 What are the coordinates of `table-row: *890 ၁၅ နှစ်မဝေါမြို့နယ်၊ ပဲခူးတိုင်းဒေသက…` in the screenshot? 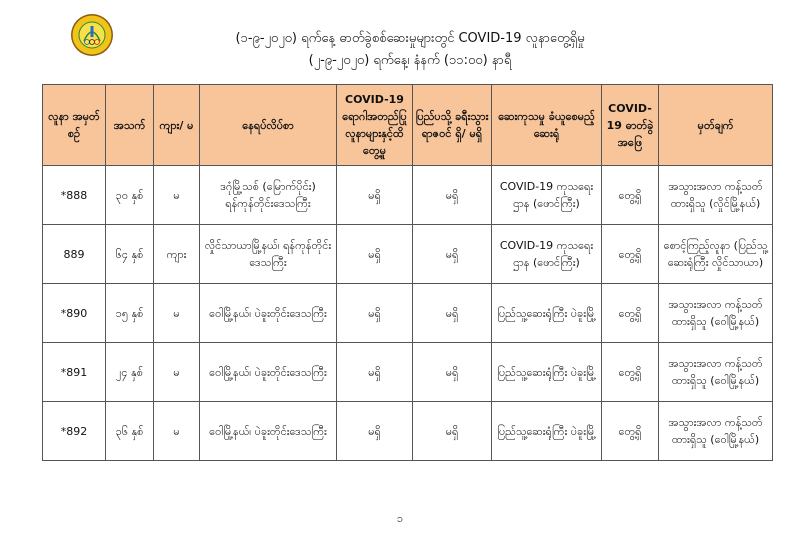 It's located at (407, 313).